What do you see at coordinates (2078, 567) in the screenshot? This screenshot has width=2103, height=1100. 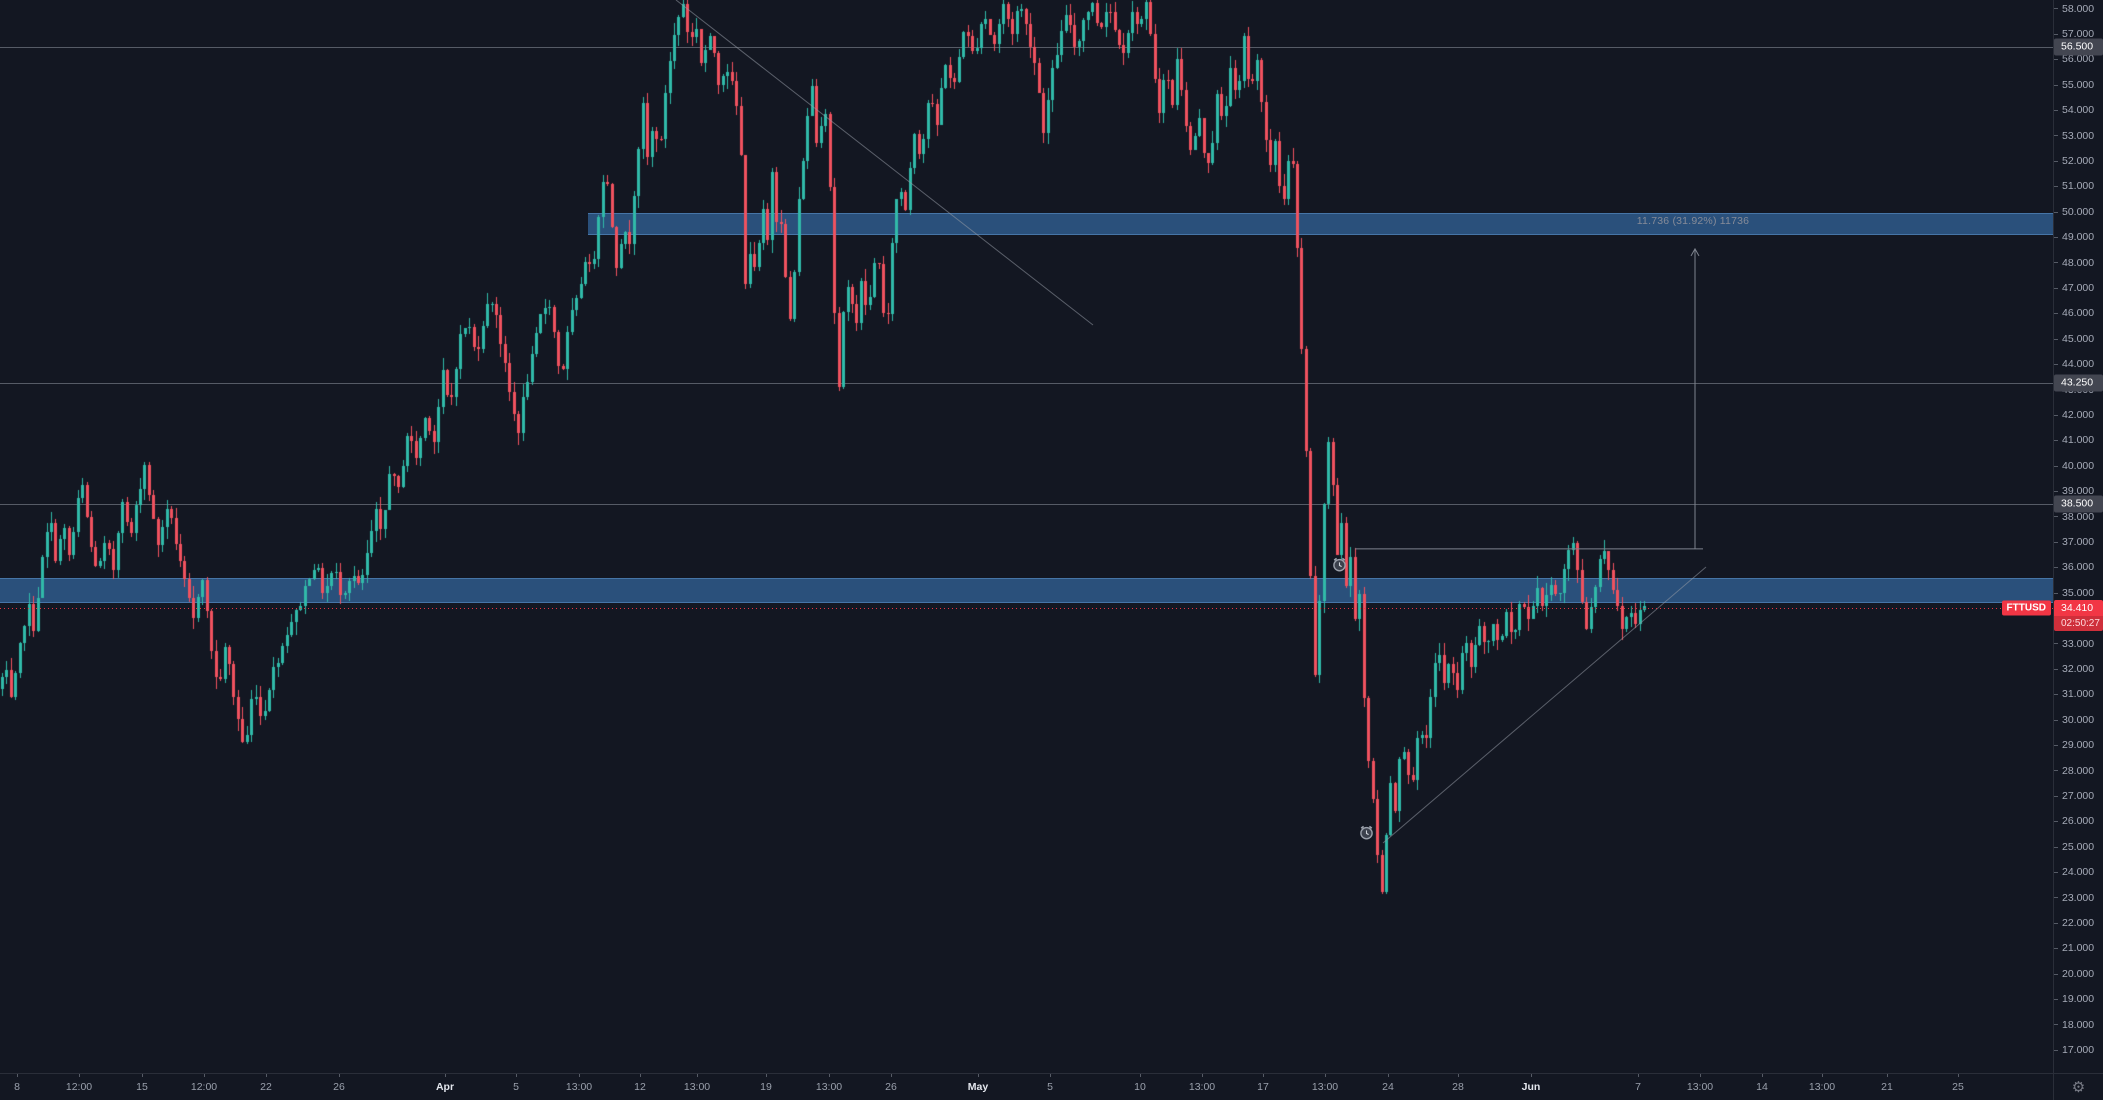 I see `price-axis-label: 36.000` at bounding box center [2078, 567].